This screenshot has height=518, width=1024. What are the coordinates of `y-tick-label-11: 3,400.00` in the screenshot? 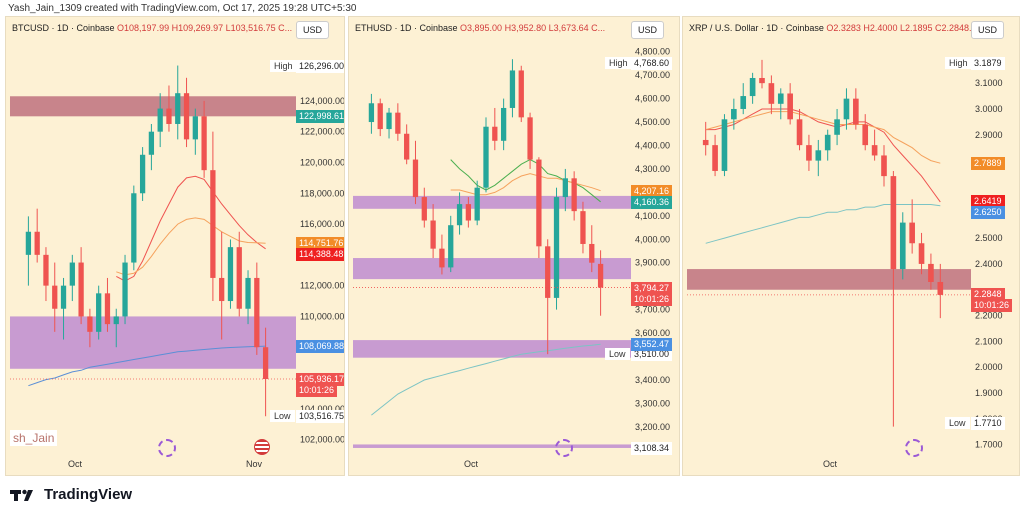 It's located at (652, 380).